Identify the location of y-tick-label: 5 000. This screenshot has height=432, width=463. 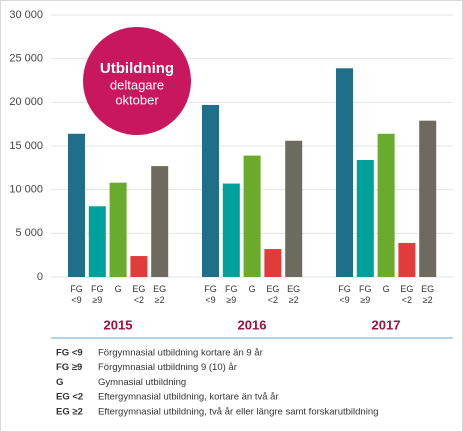
(29, 233).